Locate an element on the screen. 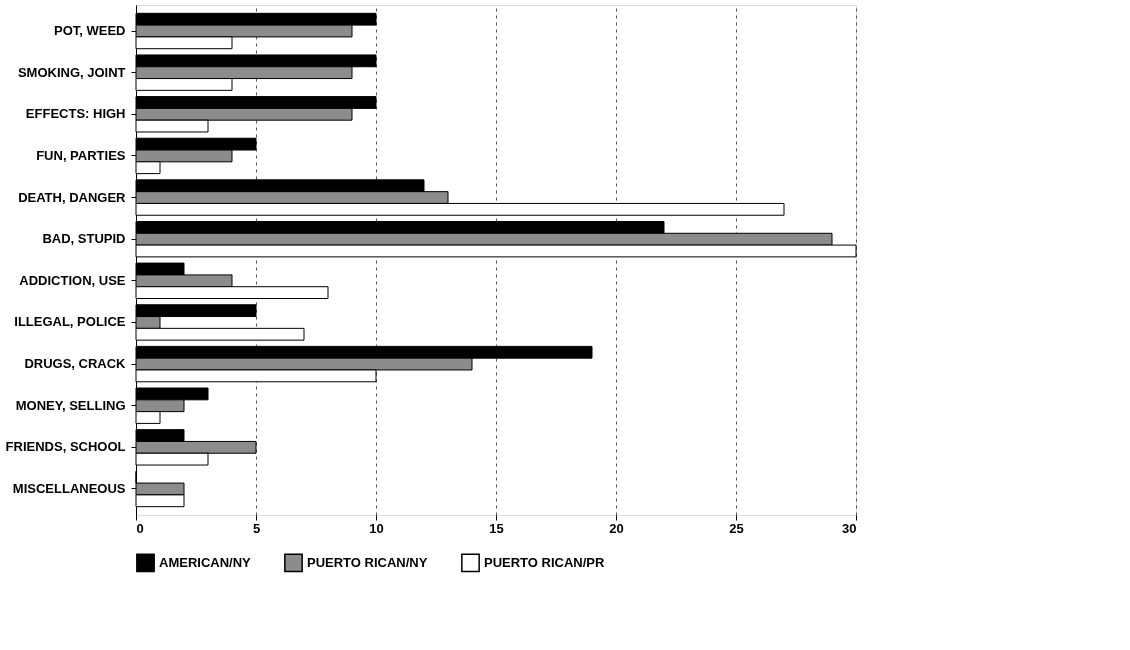 The height and width of the screenshot is (650, 1130). y-tick-label: EFFECTS: HIGH is located at coordinates (75, 114).